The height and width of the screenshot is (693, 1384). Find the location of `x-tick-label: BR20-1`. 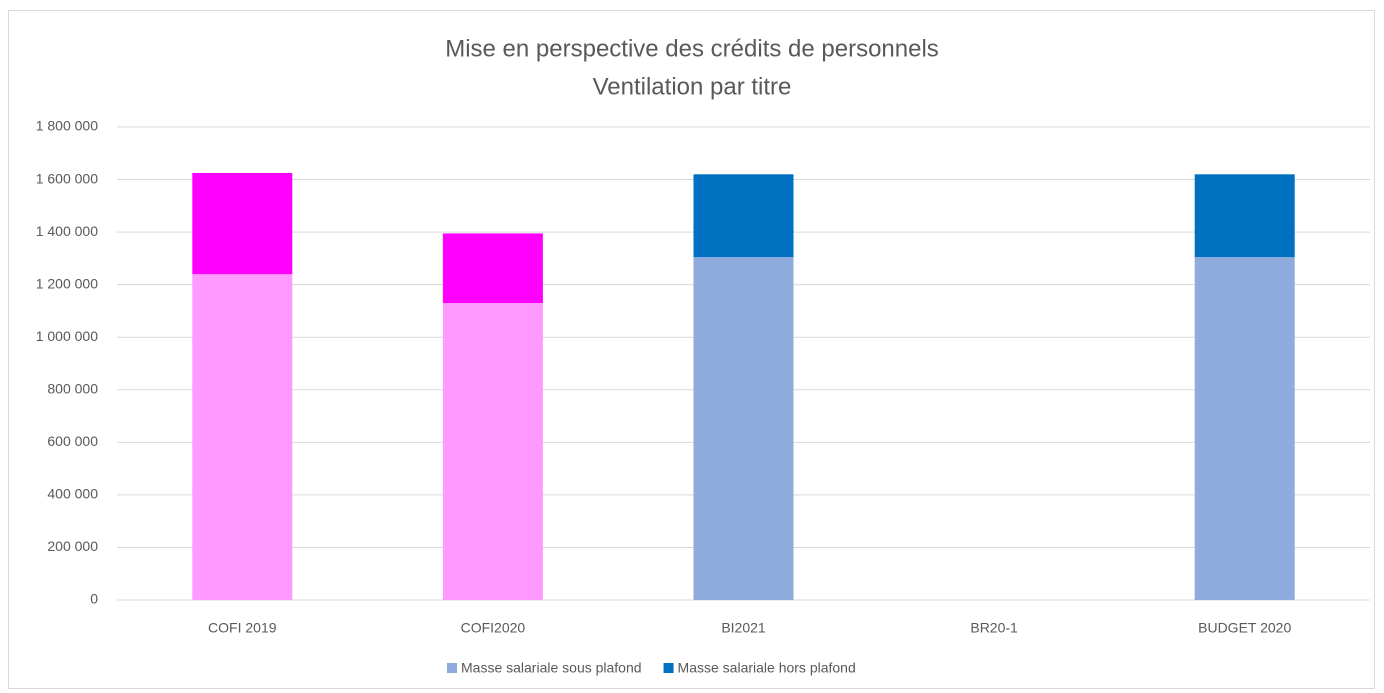

x-tick-label: BR20-1 is located at coordinates (994, 628).